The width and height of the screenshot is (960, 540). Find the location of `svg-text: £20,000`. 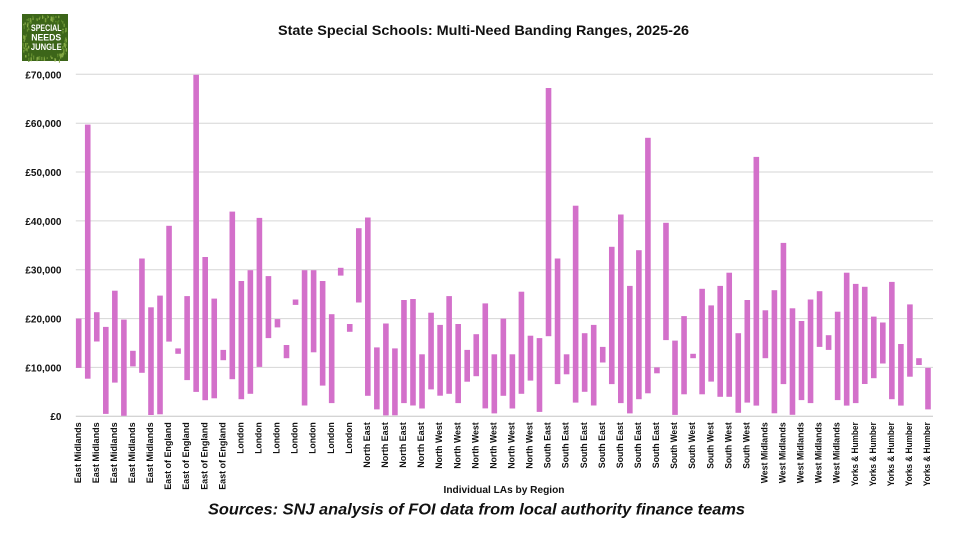

svg-text: £20,000 is located at coordinates (43, 320).